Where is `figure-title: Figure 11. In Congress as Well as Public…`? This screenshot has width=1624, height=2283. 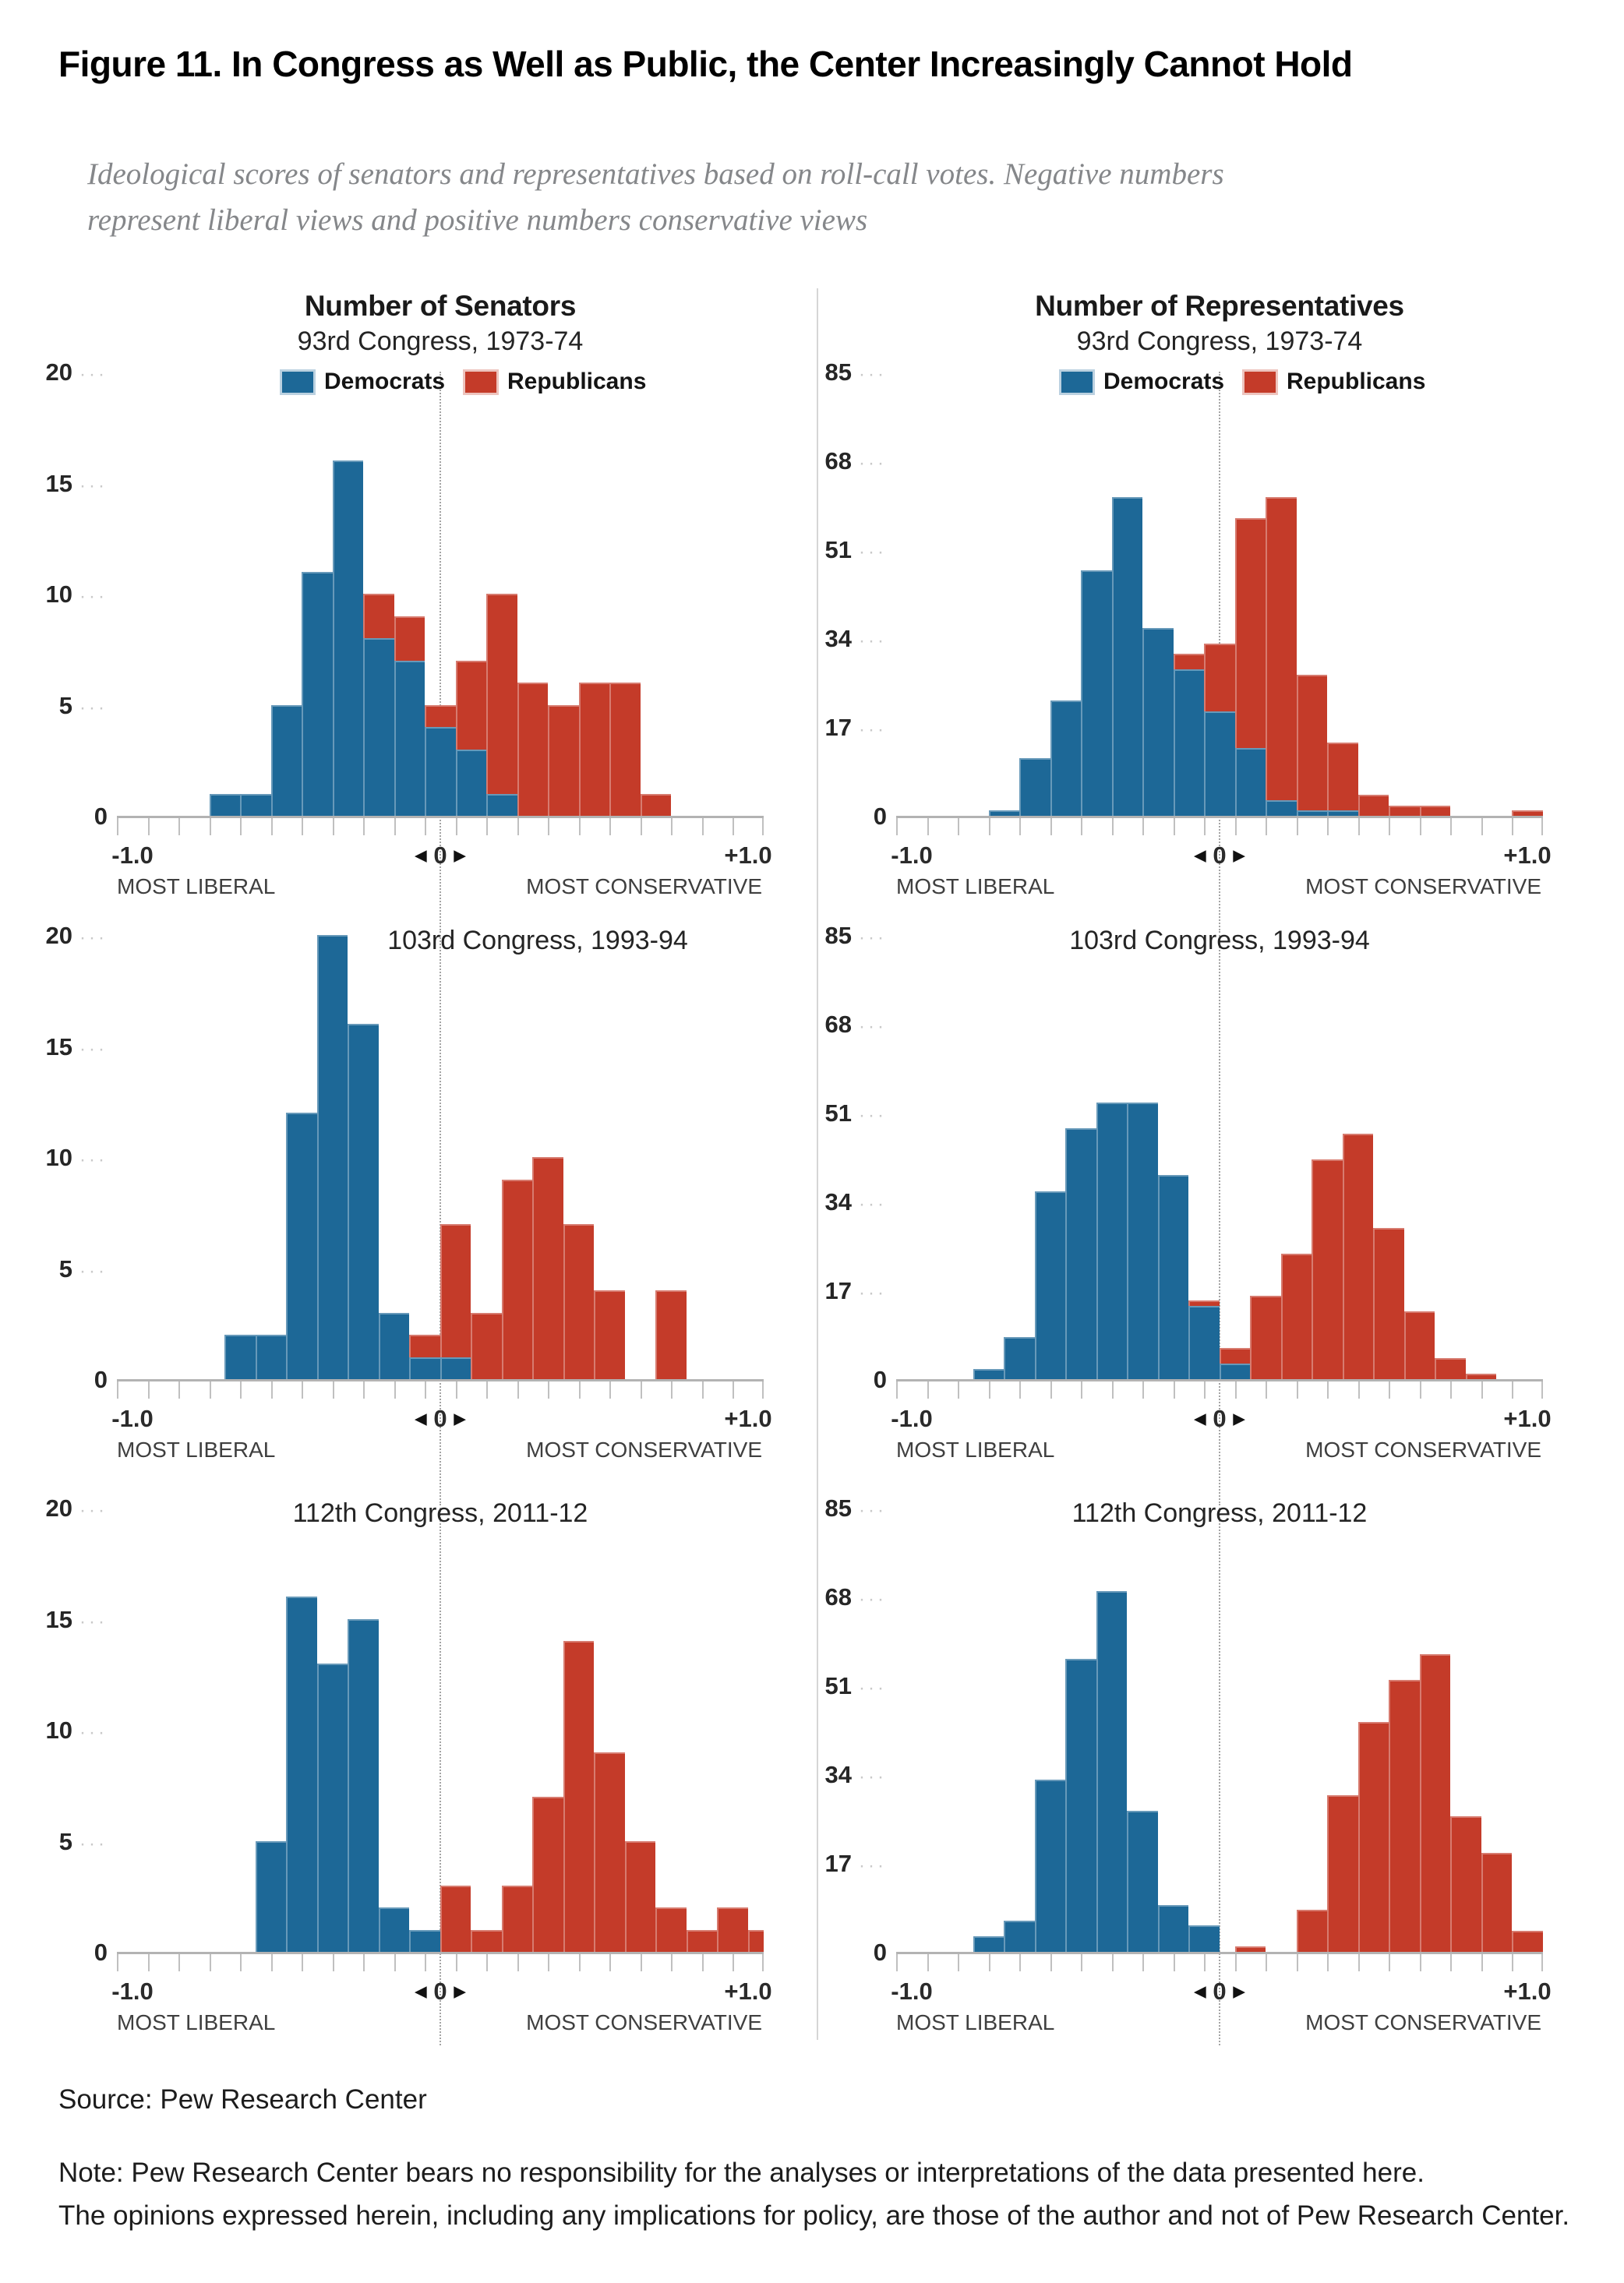 figure-title: Figure 11. In Congress as Well as Public… is located at coordinates (705, 64).